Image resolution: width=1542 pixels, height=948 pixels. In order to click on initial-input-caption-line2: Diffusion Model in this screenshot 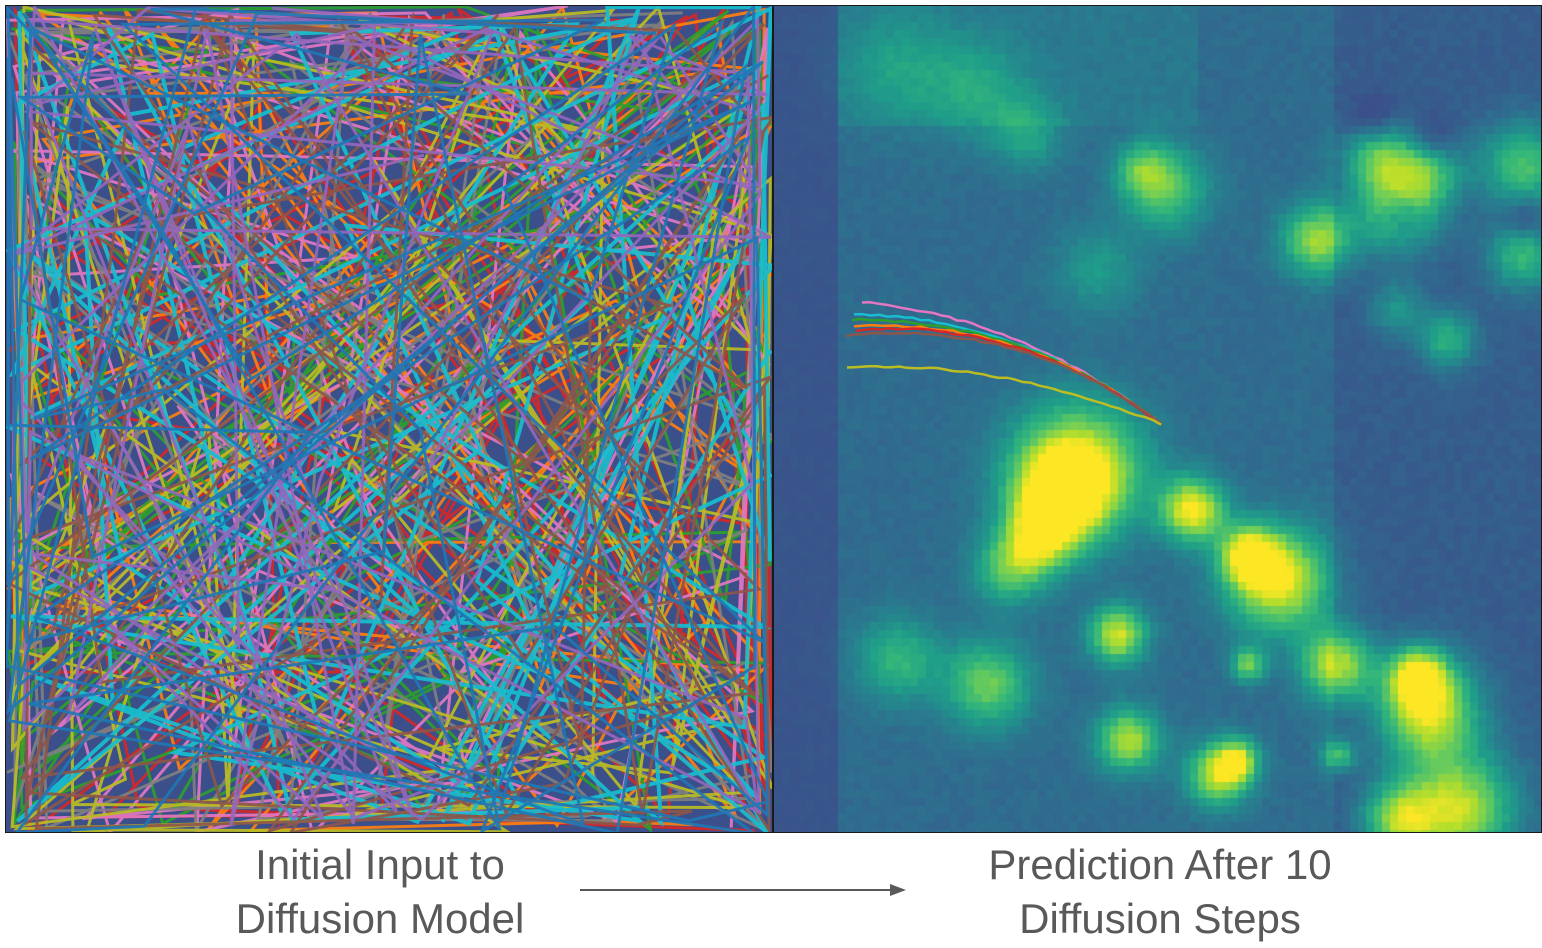, I will do `click(380, 918)`.